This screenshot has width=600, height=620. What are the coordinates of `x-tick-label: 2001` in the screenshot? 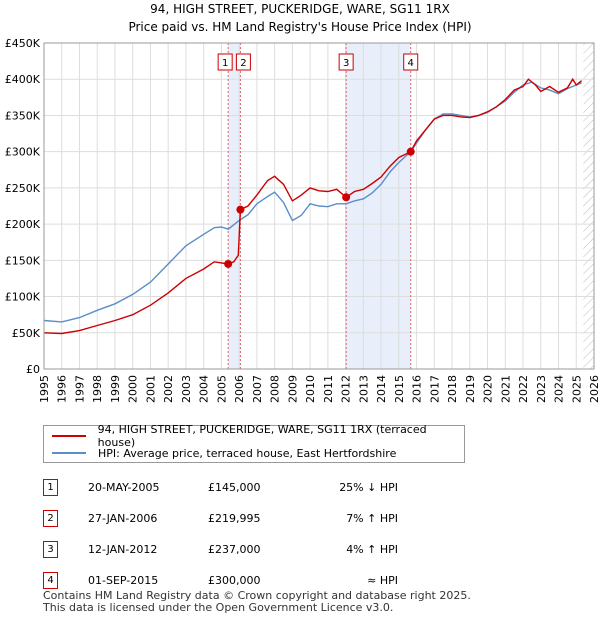 It's located at (150, 389).